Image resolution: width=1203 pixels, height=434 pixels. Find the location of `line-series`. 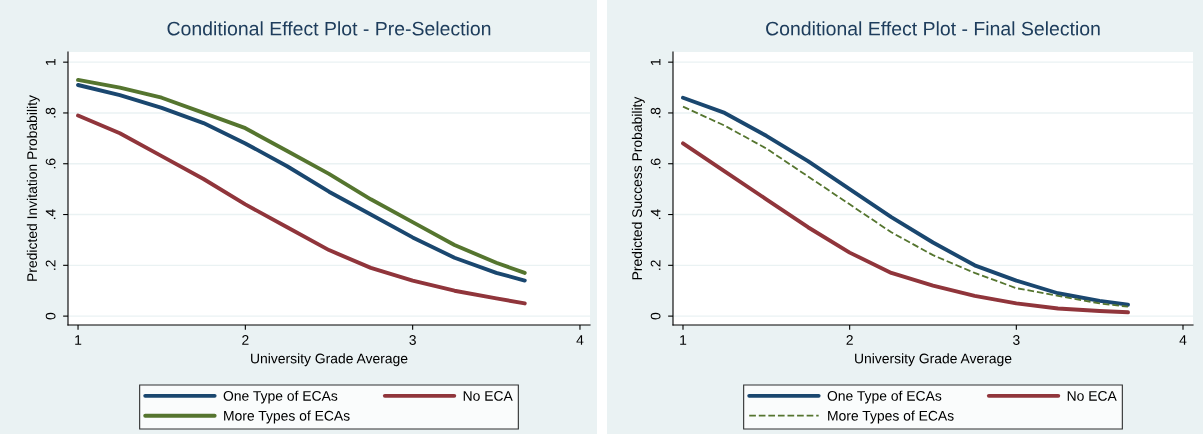

line-series is located at coordinates (905, 228).